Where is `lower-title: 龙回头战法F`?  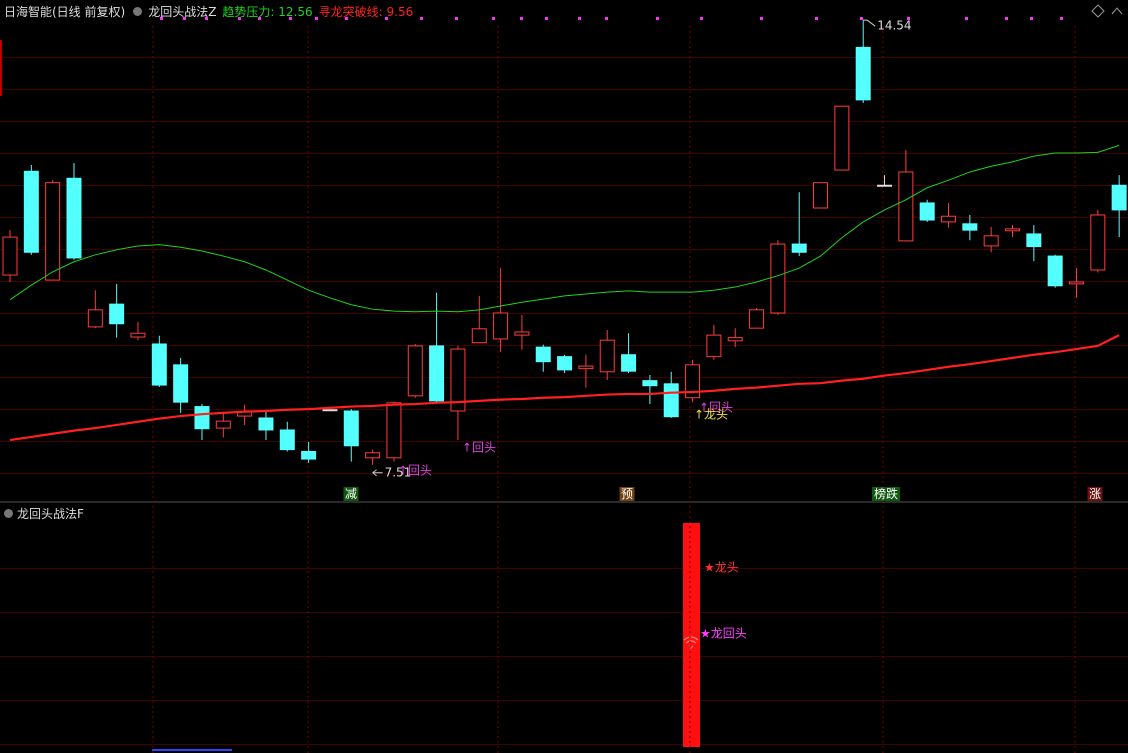 lower-title: 龙回头战法F is located at coordinates (50, 514).